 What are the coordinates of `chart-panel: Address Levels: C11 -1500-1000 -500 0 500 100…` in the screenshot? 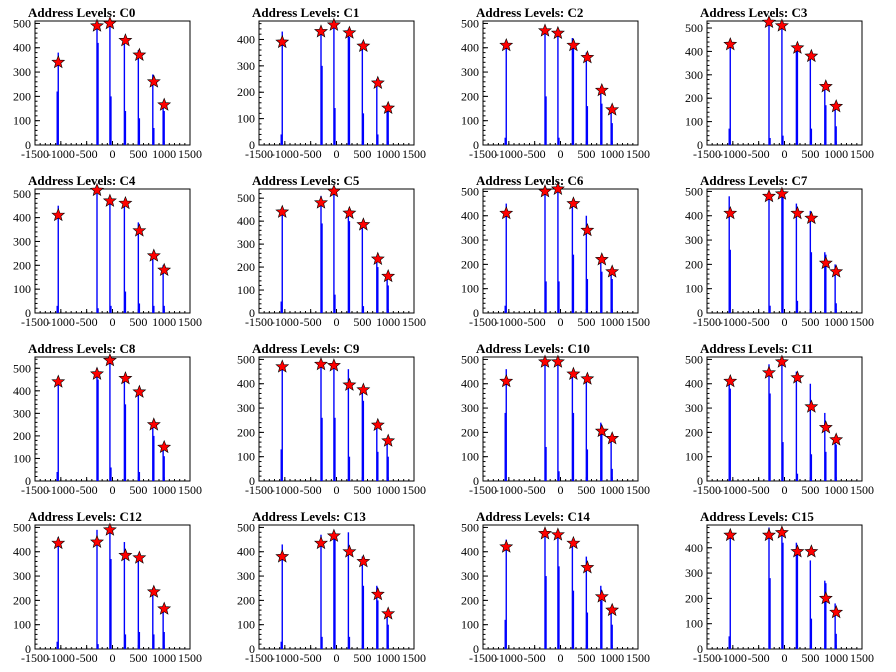 It's located at (779, 419).